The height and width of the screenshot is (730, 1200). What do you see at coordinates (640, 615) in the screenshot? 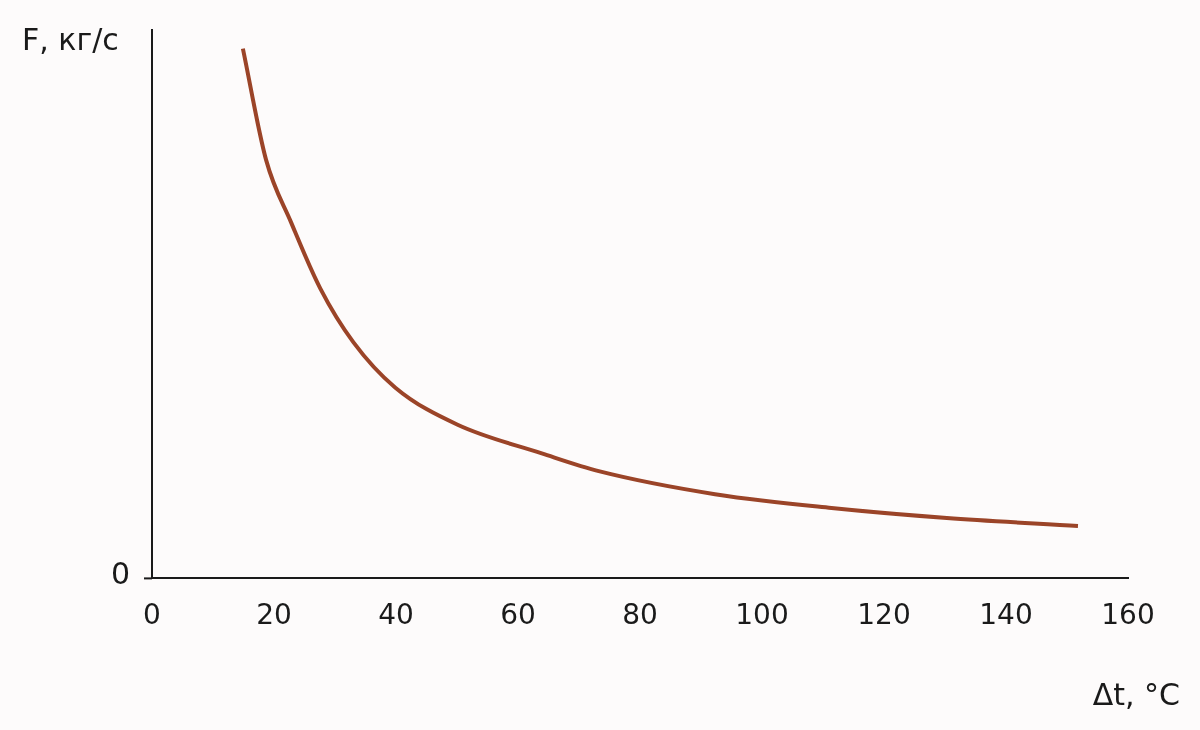
I see `x-tick-label: 80` at bounding box center [640, 615].